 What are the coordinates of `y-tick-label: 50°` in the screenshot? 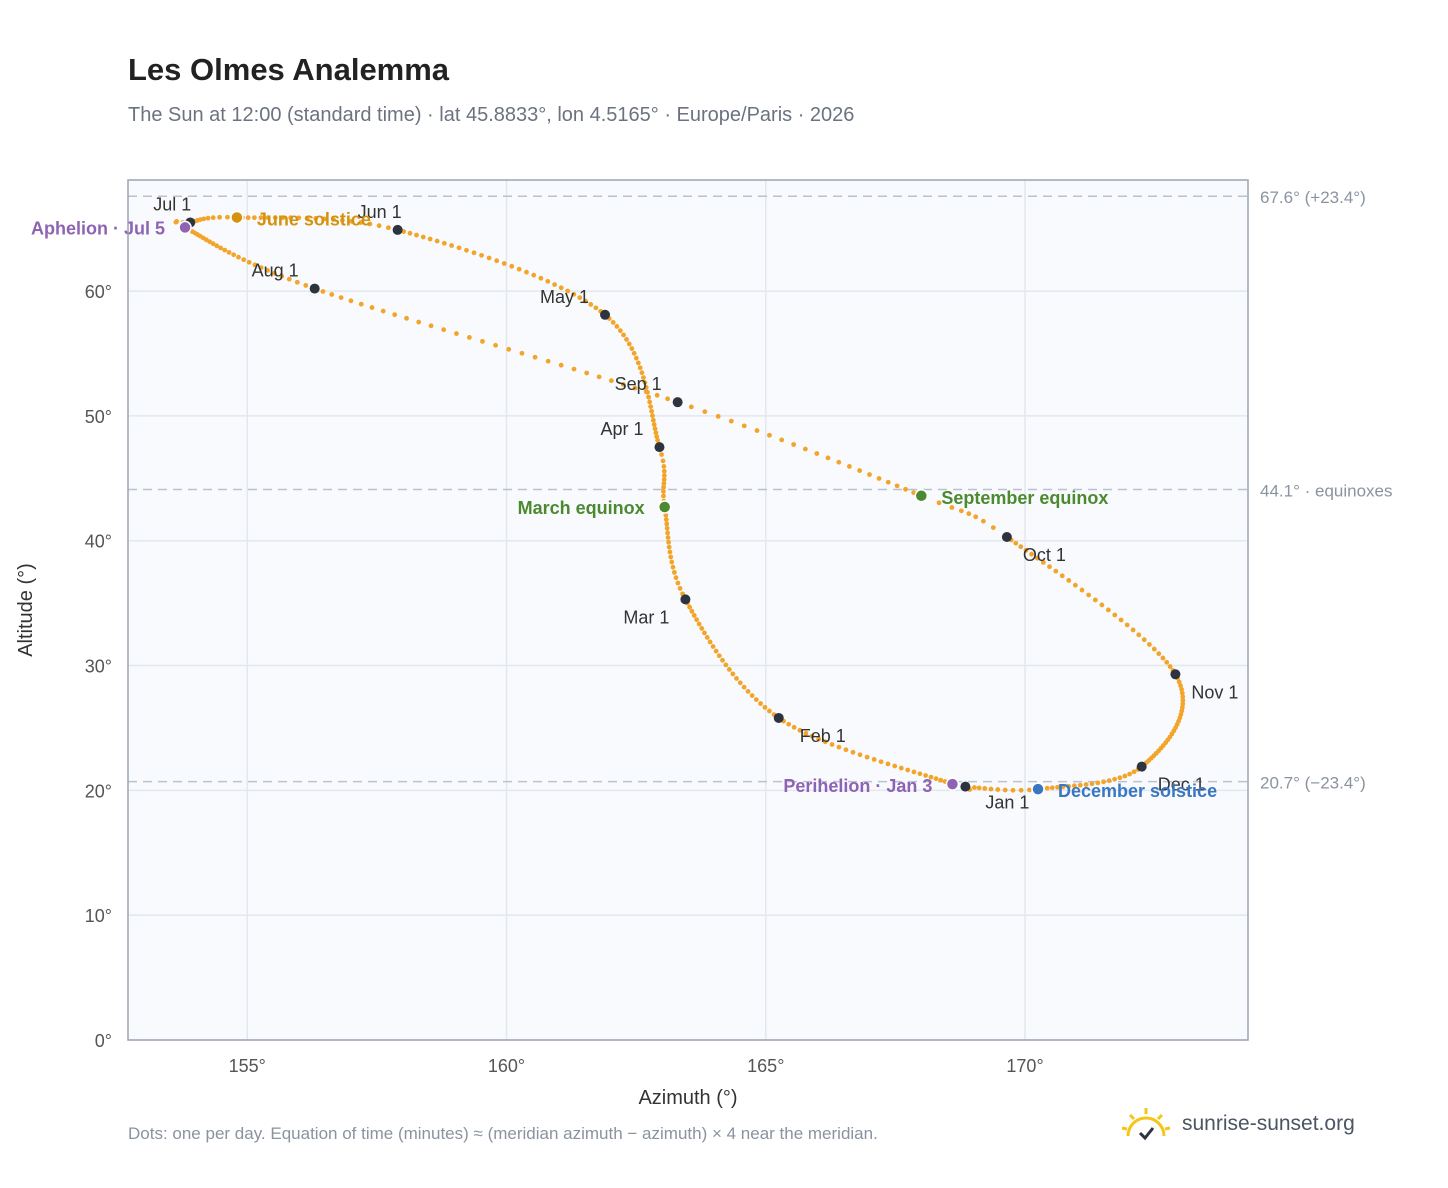 It's located at (98, 417).